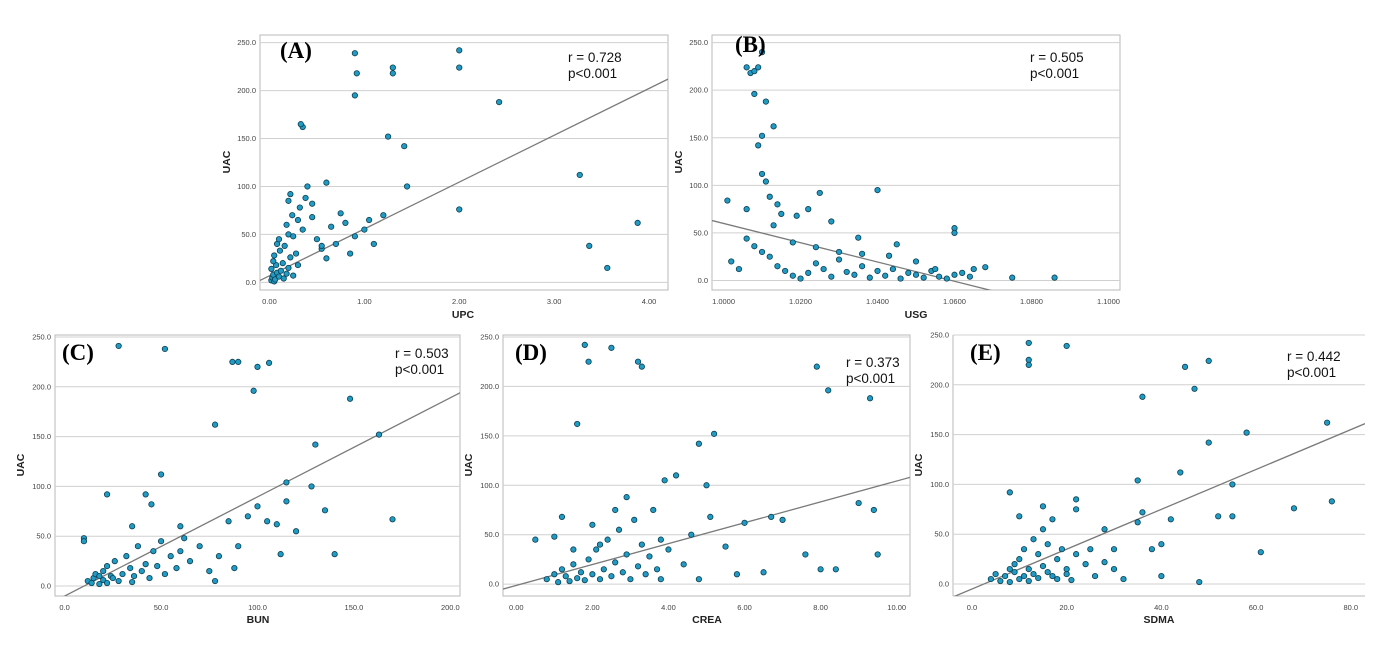 The width and height of the screenshot is (1400, 649). Describe the element at coordinates (161, 607) in the screenshot. I see `x-tick-label: 50.0` at that location.